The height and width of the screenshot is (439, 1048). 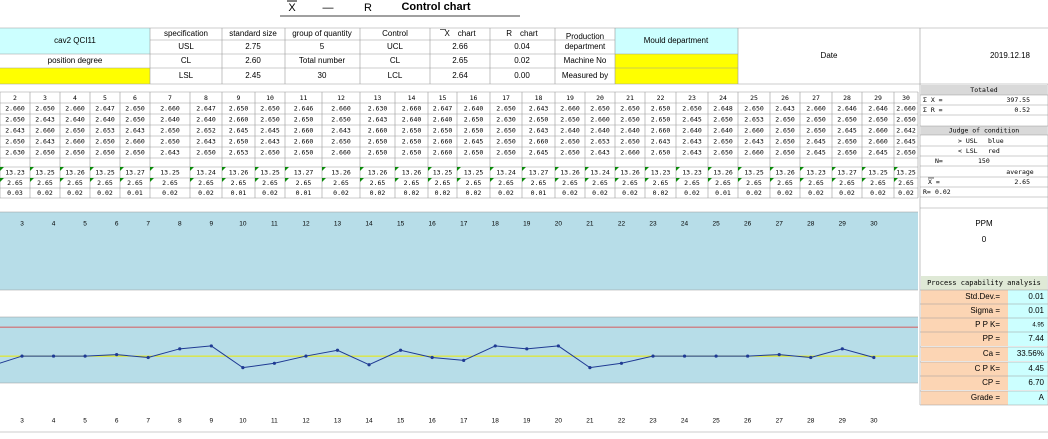 I want to click on x-tick-label: 18, so click(x=496, y=224).